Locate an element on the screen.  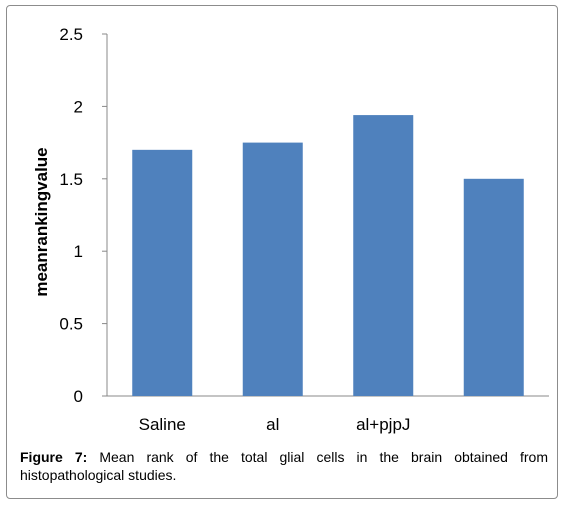
y-tick-label: 2 is located at coordinates (78, 106).